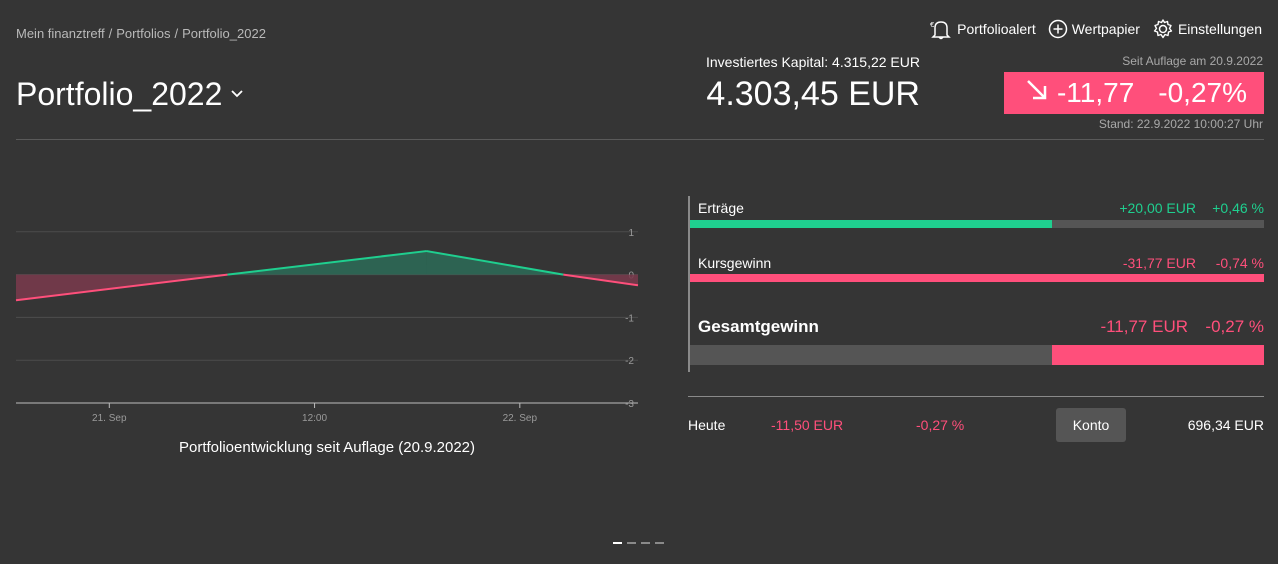 This screenshot has height=564, width=1278. I want to click on y-tick-label: 1, so click(631, 233).